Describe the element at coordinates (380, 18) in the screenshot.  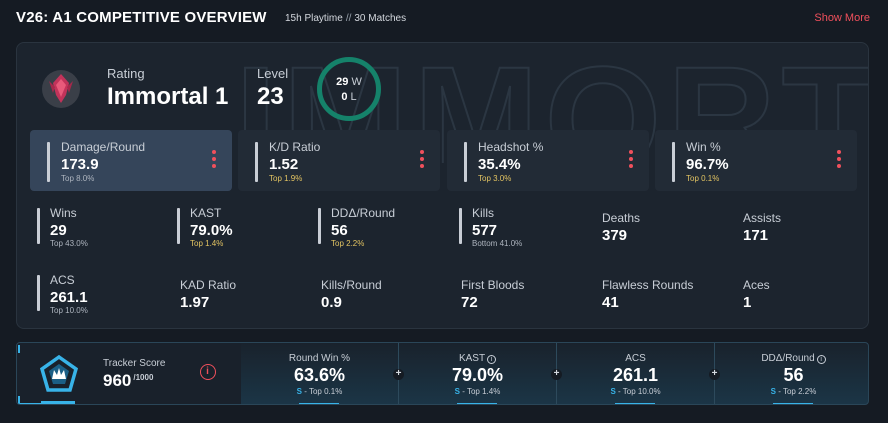
I see `matches-text: 30 Matches` at that location.